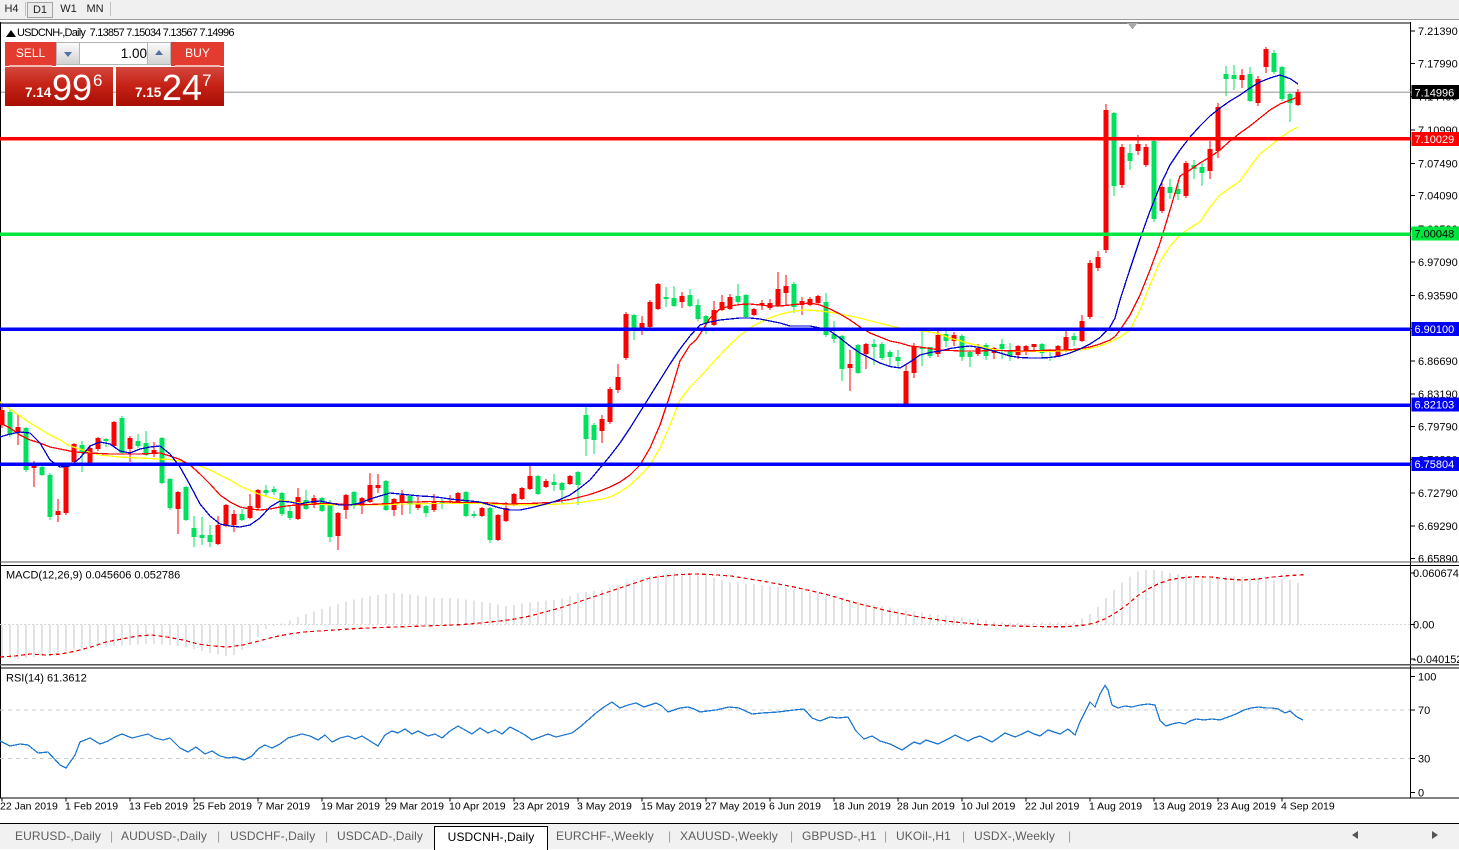  What do you see at coordinates (1427, 678) in the screenshot?
I see `svg-text: 100` at bounding box center [1427, 678].